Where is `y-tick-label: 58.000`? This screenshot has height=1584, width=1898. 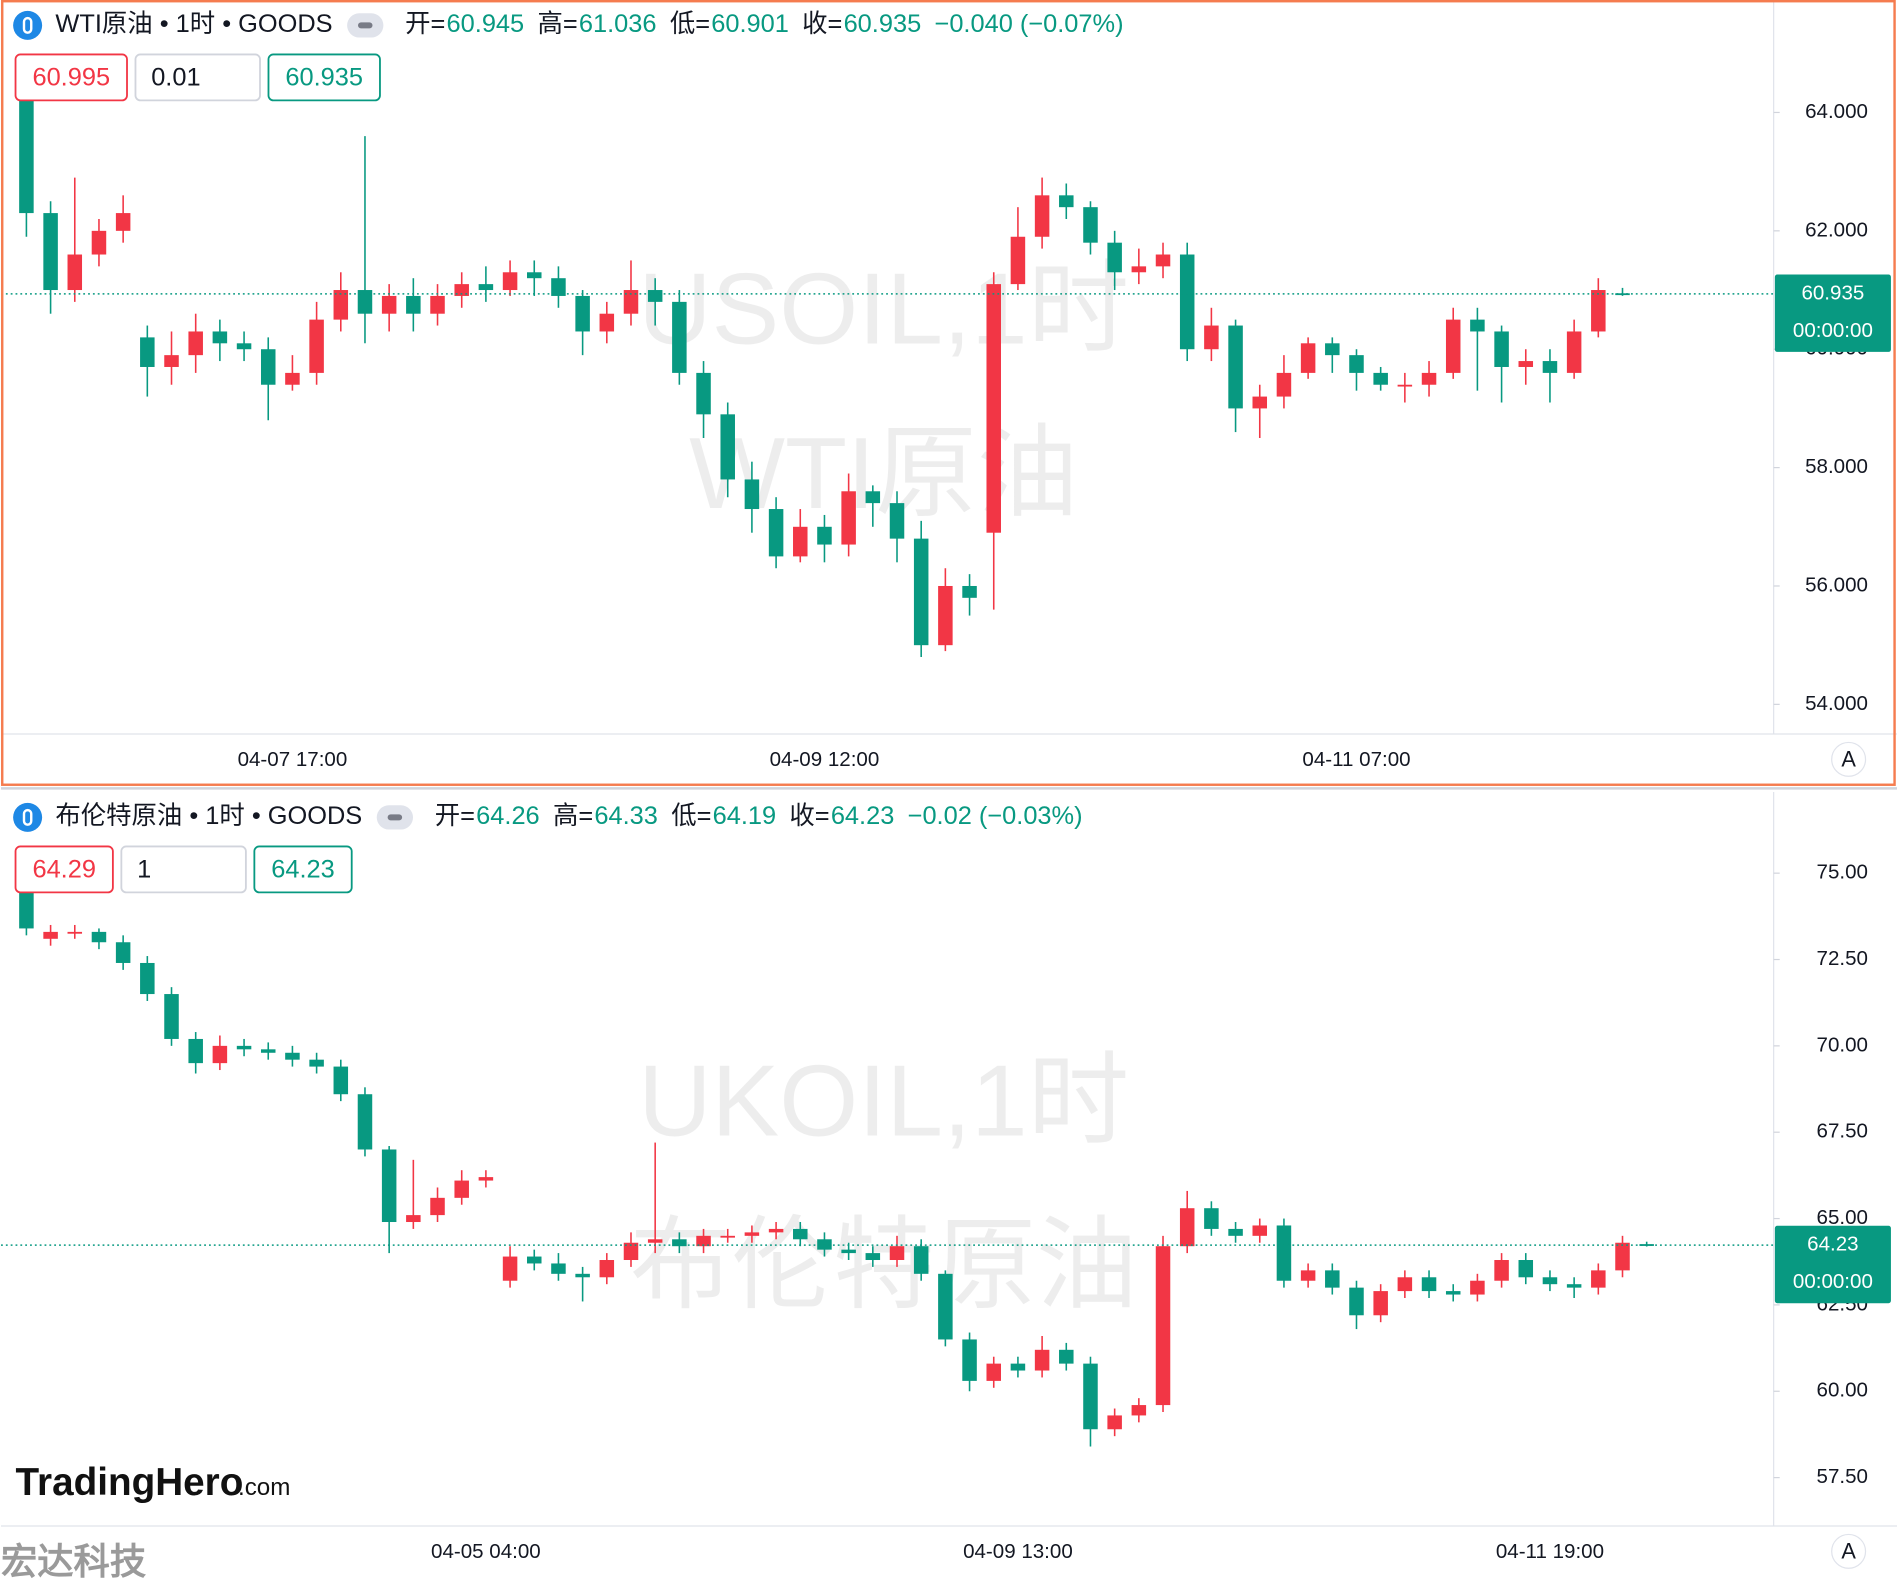
y-tick-label: 58.000 is located at coordinates (1836, 466).